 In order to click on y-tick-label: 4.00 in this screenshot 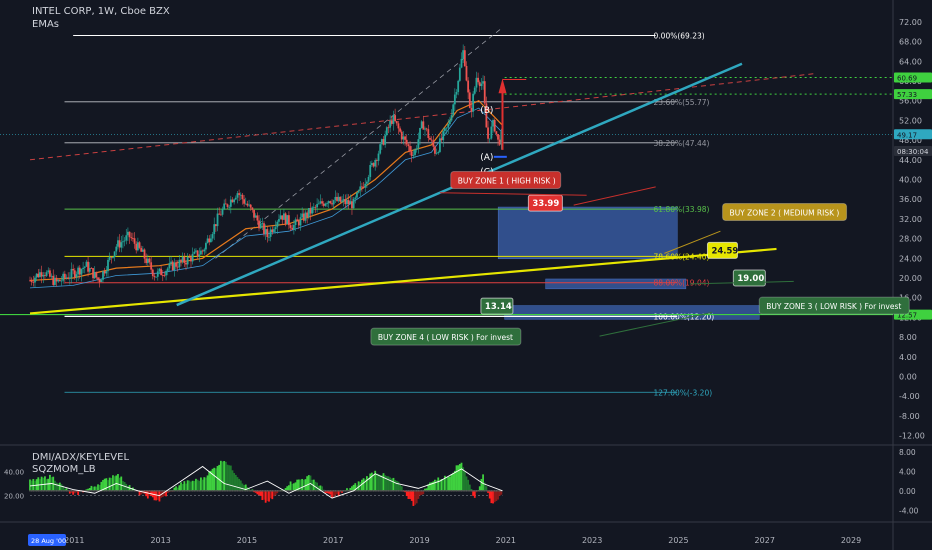, I will do `click(908, 357)`.